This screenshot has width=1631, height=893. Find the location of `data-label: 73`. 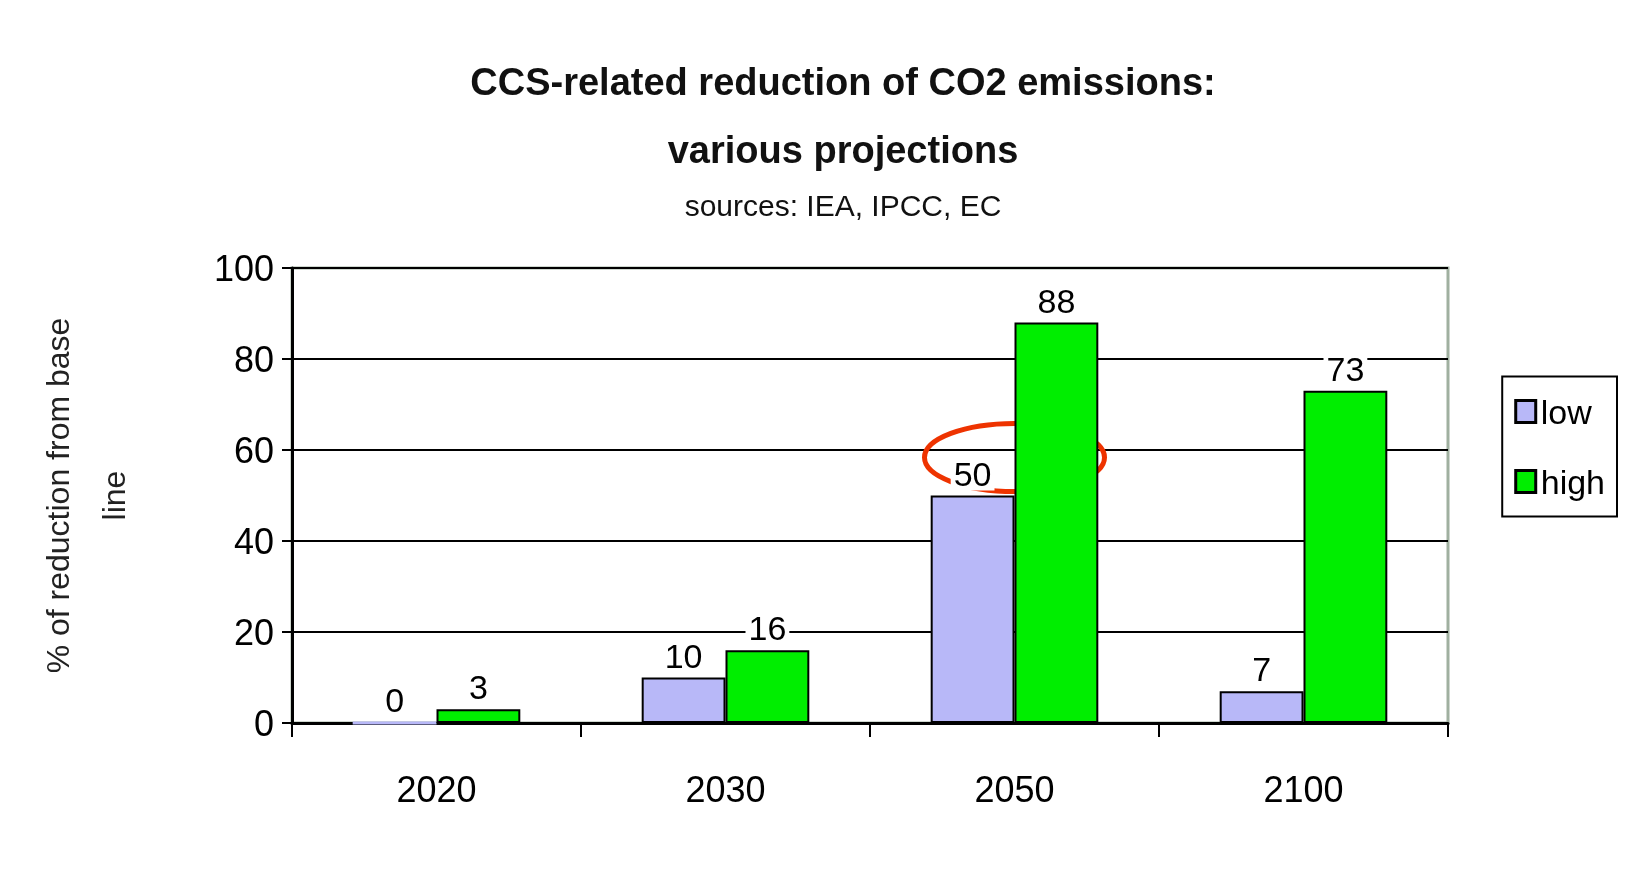

data-label: 73 is located at coordinates (1345, 368).